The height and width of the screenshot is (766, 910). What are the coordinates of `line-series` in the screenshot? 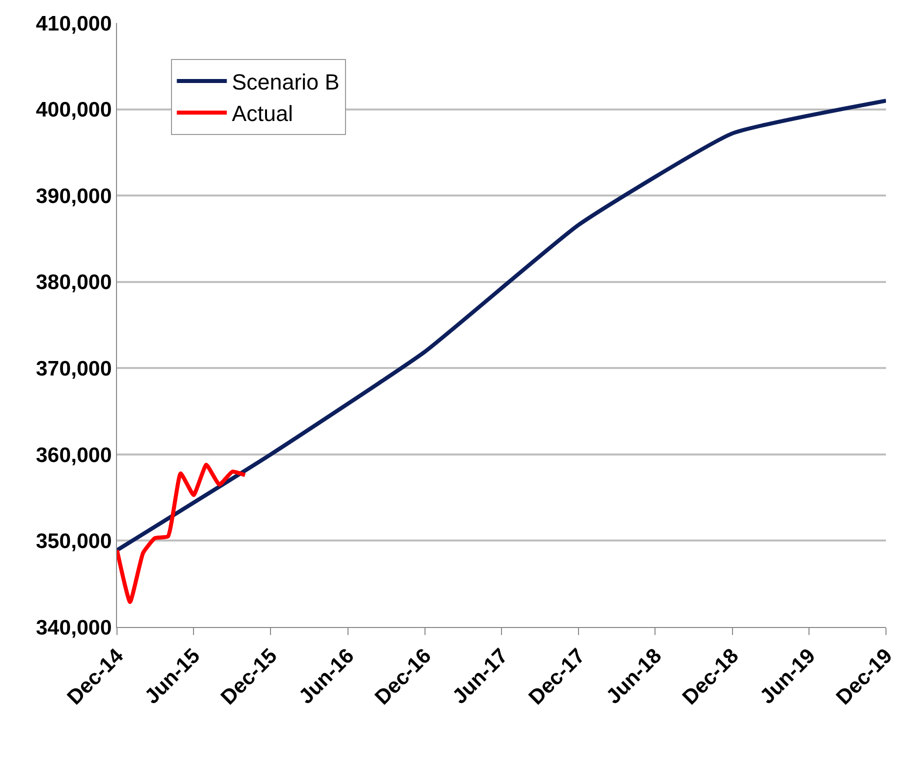 It's located at (182, 533).